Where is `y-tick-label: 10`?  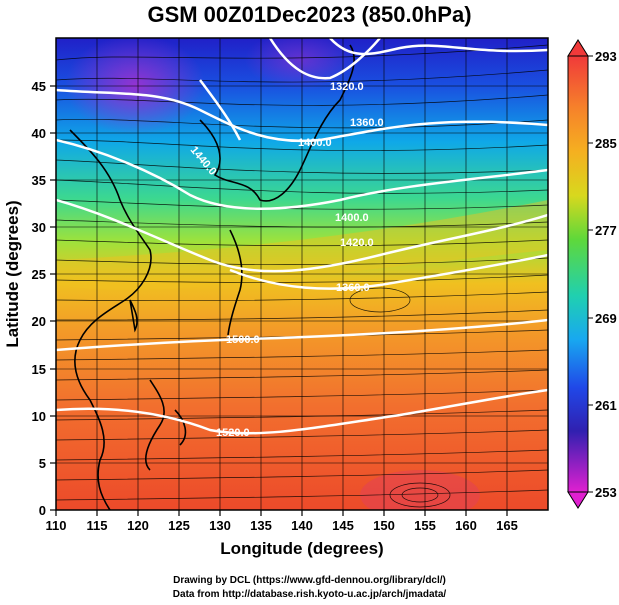
y-tick-label: 10 is located at coordinates (39, 416).